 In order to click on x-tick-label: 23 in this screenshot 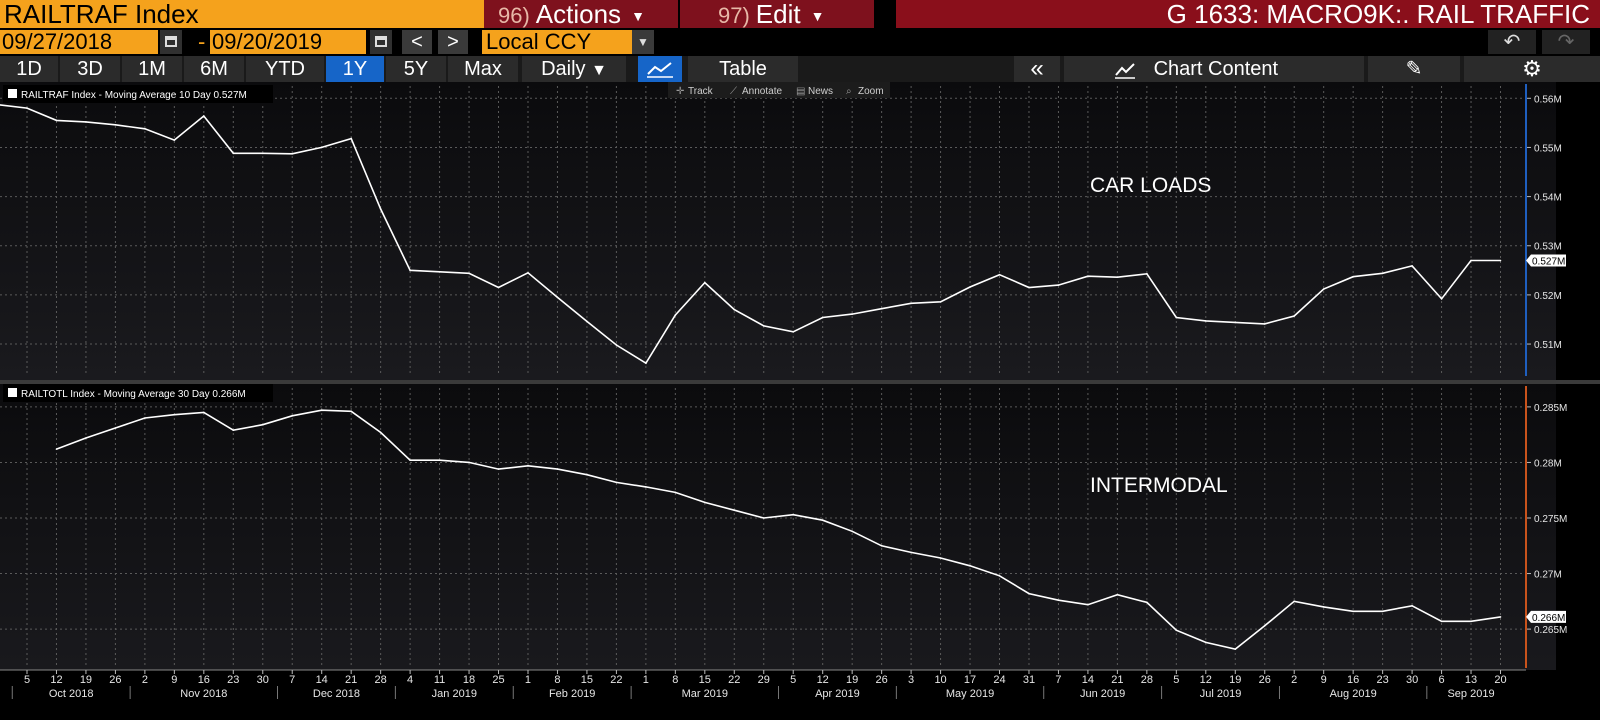, I will do `click(1382, 680)`.